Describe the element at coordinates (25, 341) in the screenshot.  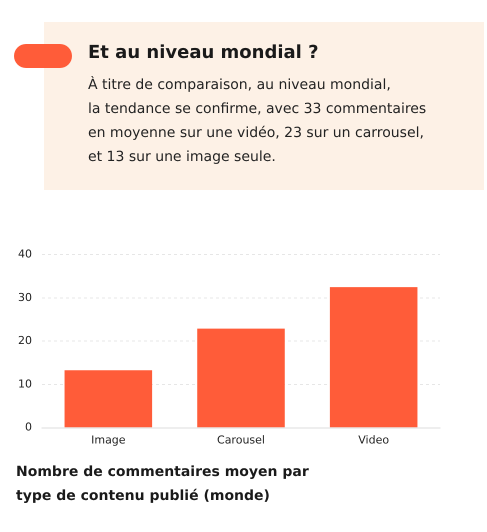
I see `y-tick-label: 20` at that location.